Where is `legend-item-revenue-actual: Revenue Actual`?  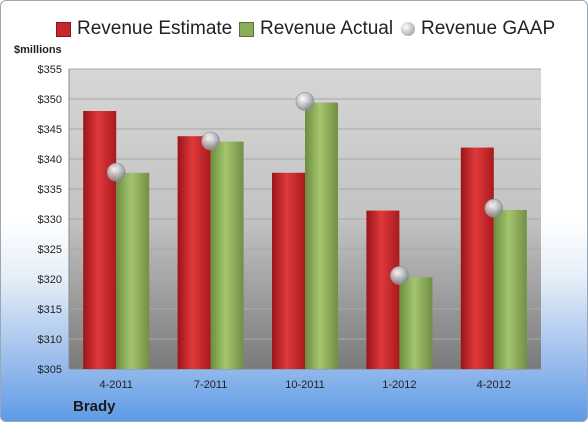 legend-item-revenue-actual: Revenue Actual is located at coordinates (316, 29).